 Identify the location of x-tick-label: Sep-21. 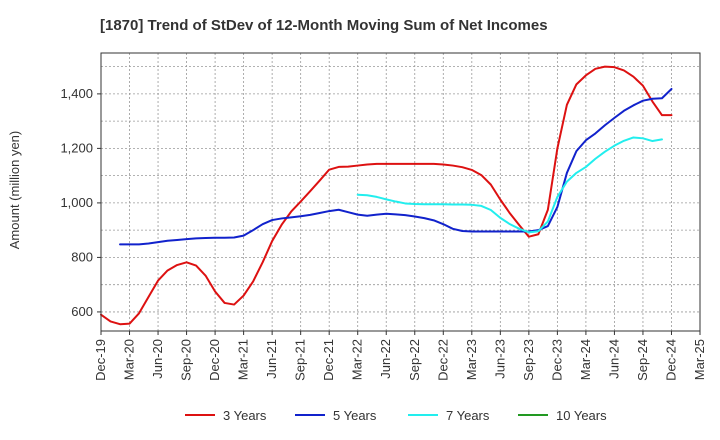
(300, 360).